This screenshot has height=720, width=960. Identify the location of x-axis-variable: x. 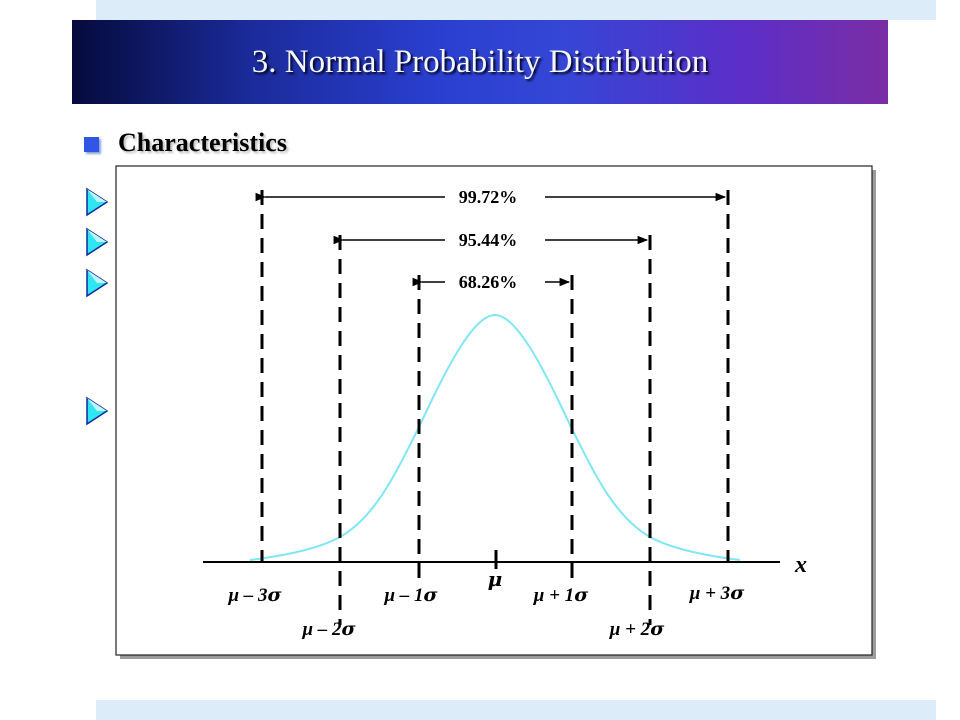
(800, 565).